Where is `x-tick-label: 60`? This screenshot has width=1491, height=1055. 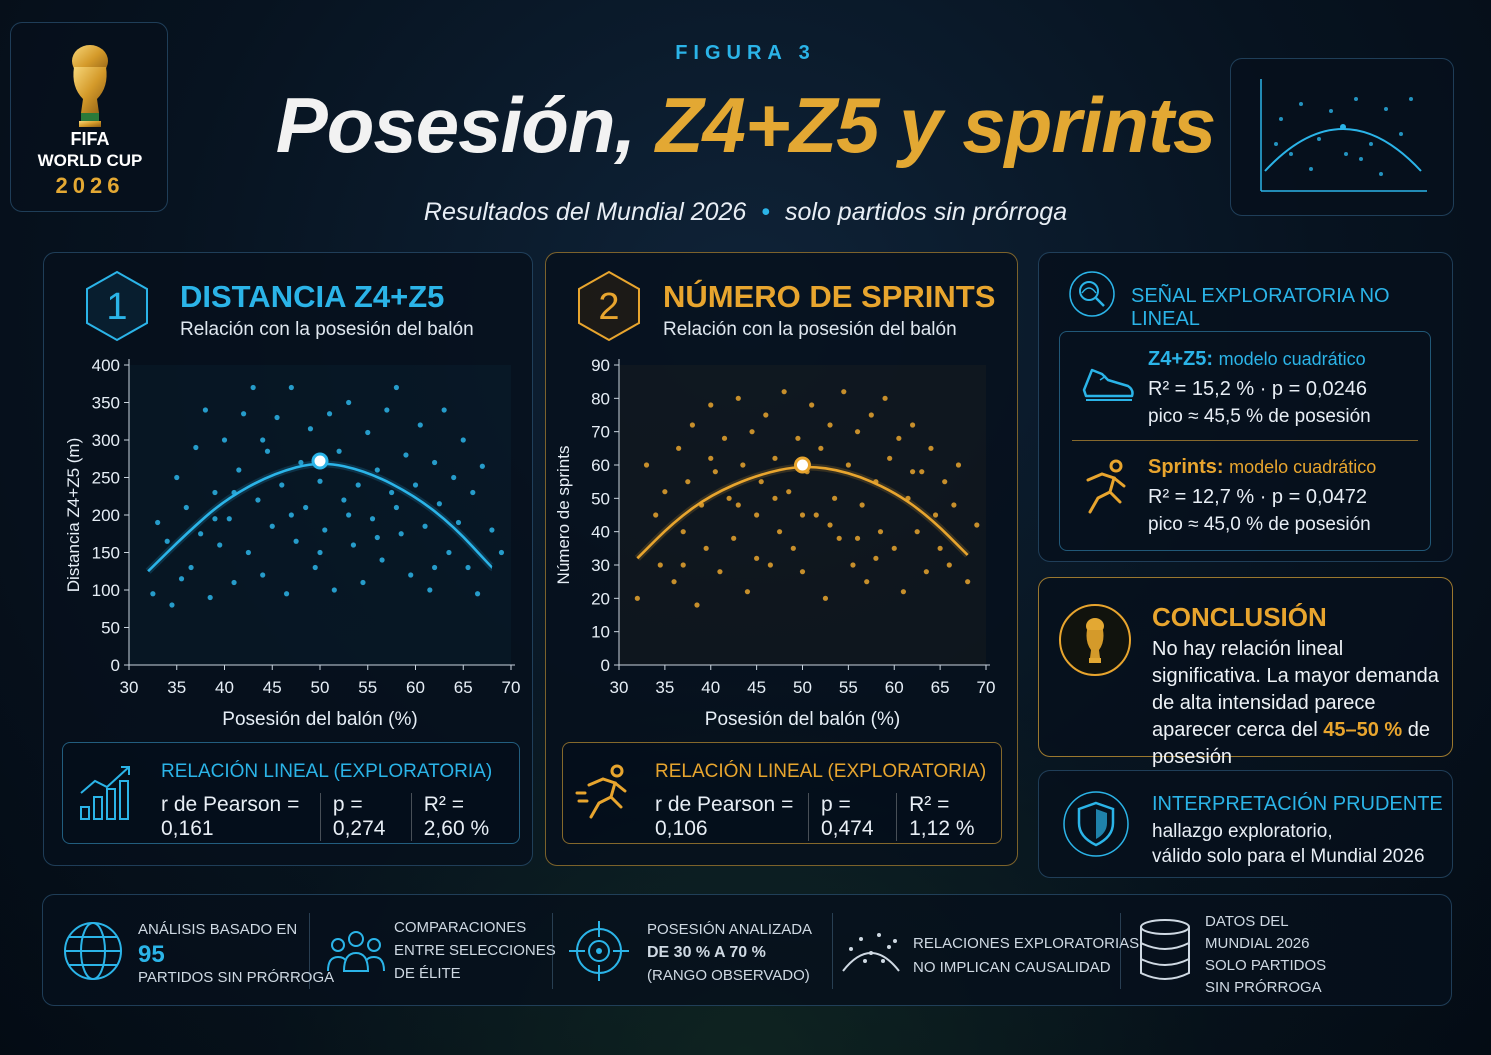 x-tick-label: 60 is located at coordinates (894, 687).